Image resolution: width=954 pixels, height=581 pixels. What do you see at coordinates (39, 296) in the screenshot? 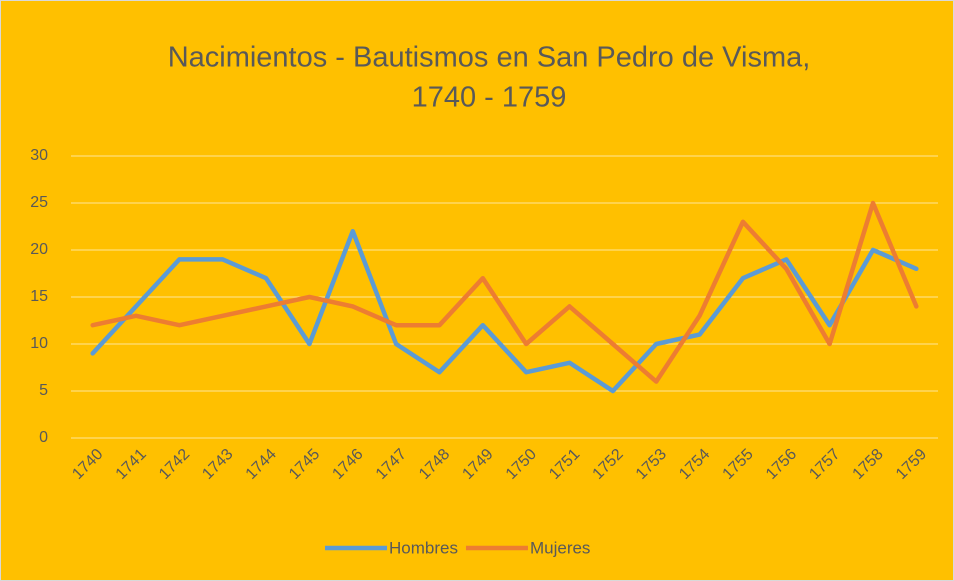
I see `y-tick-label: 15` at bounding box center [39, 296].